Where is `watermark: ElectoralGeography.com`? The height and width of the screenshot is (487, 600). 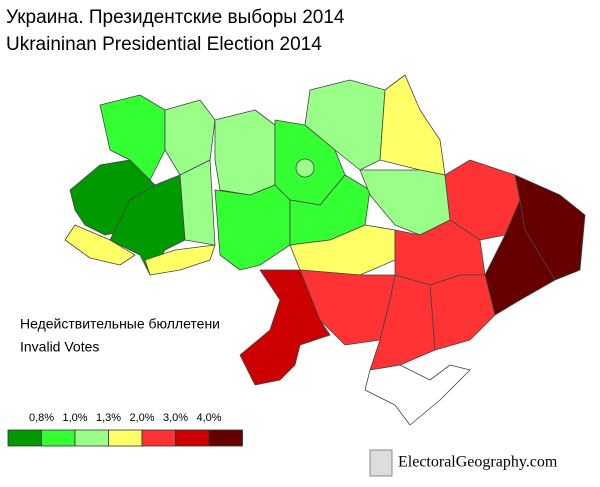 watermark: ElectoralGeography.com is located at coordinates (463, 463).